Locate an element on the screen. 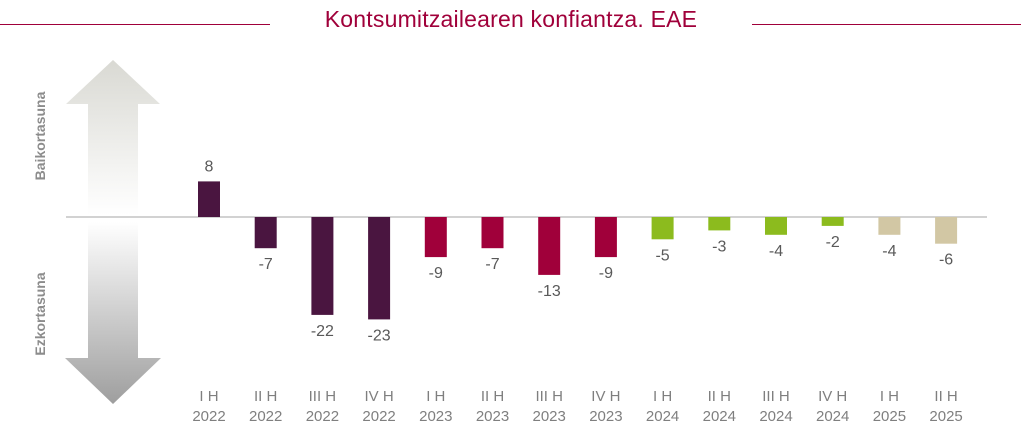 Image resolution: width=1021 pixels, height=429 pixels. x-tick-period-12: I H is located at coordinates (889, 396).